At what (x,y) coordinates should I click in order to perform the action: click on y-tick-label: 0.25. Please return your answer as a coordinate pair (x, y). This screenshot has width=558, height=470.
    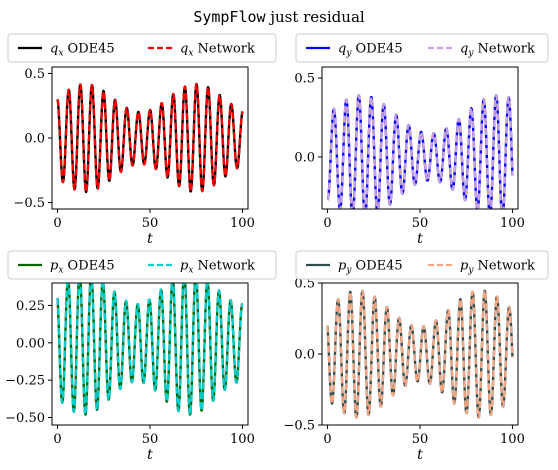
    Looking at the image, I should click on (30, 306).